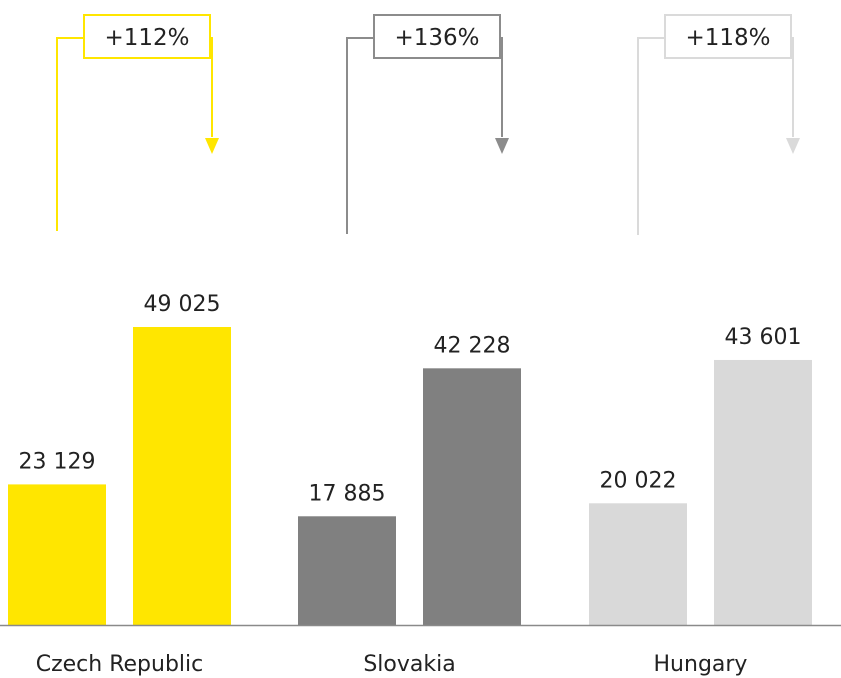 This screenshot has height=678, width=841. Describe the element at coordinates (472, 345) in the screenshot. I see `value-label-slovakia-2: 42 228` at that location.